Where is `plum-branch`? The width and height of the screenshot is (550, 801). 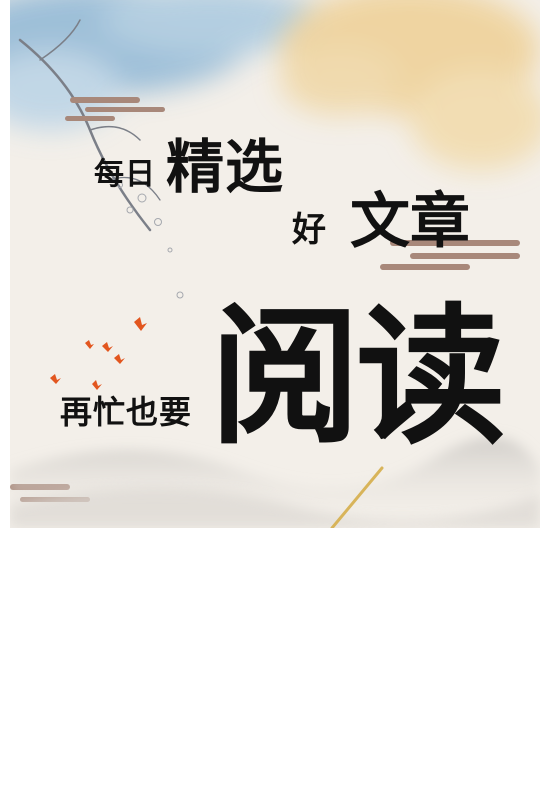 plum-branch is located at coordinates (89, 125).